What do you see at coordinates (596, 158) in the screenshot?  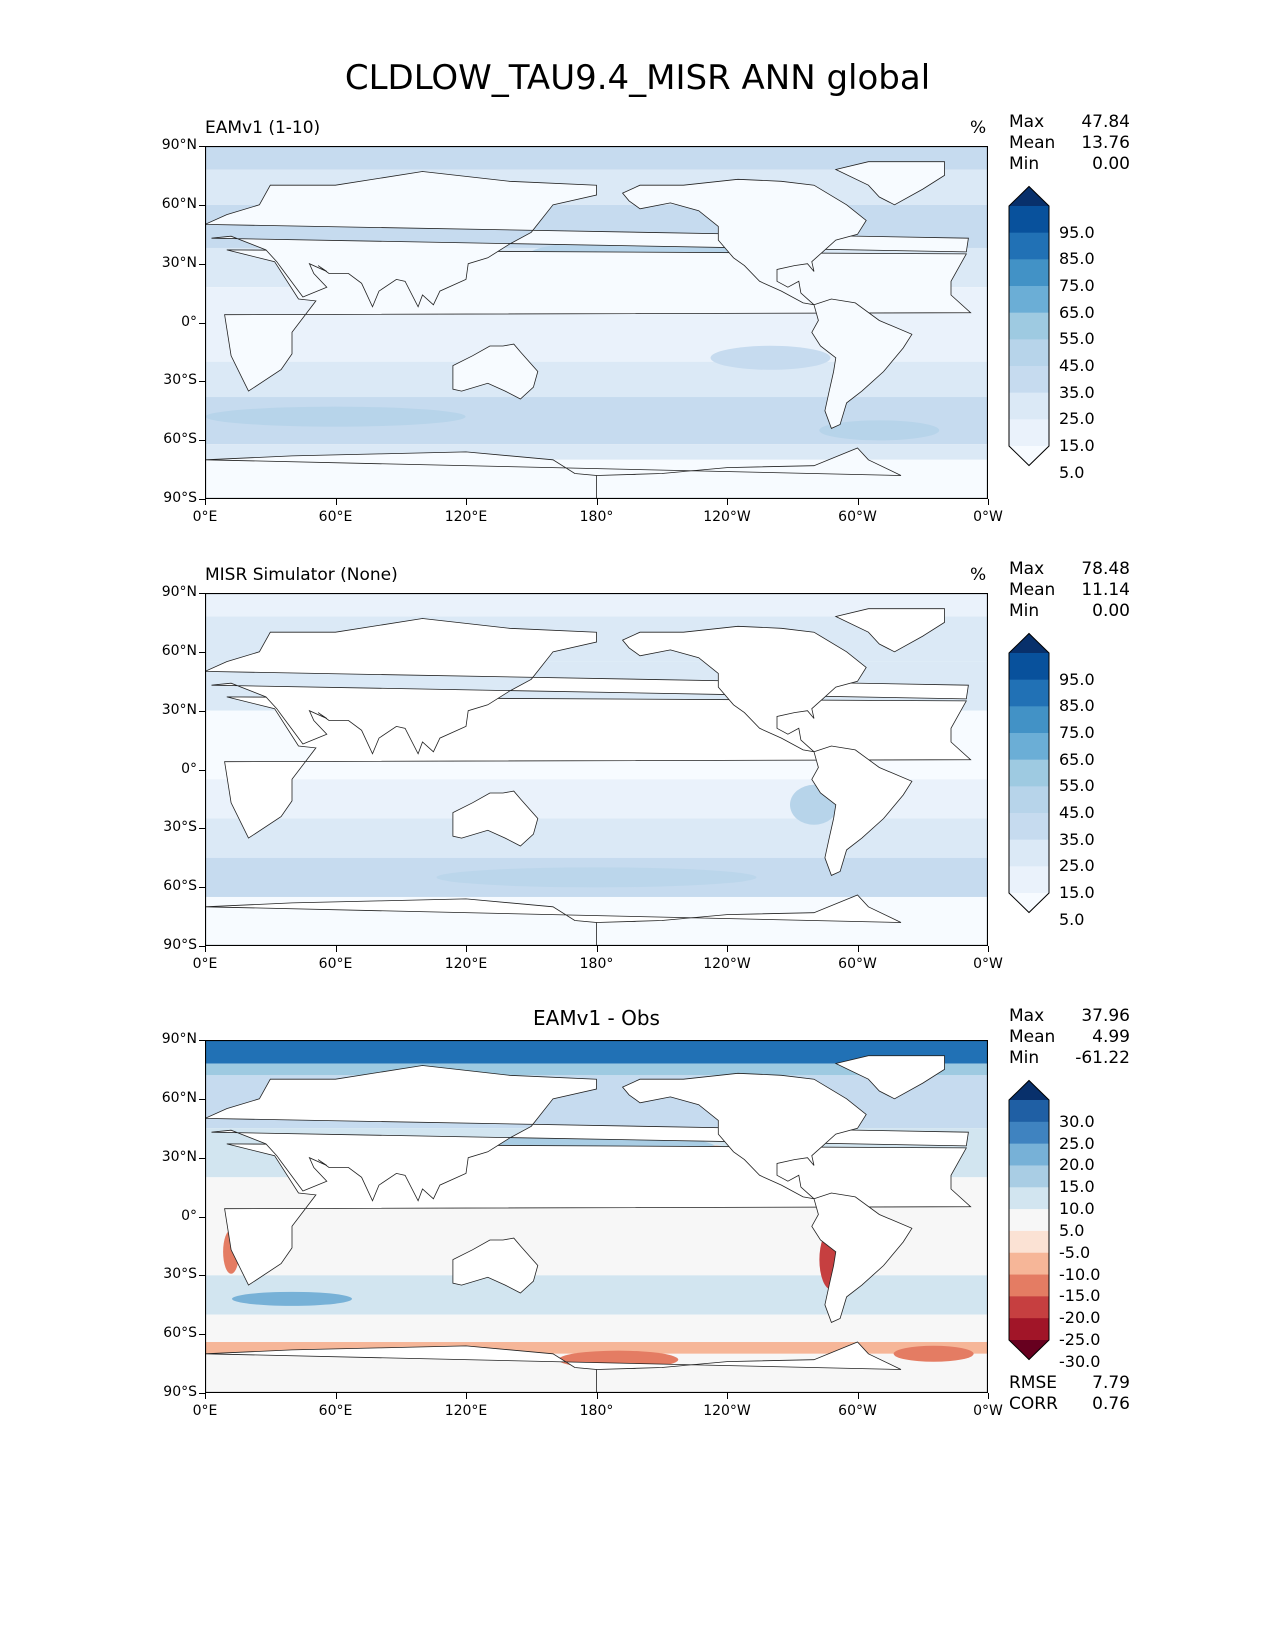 I see `field-band` at bounding box center [596, 158].